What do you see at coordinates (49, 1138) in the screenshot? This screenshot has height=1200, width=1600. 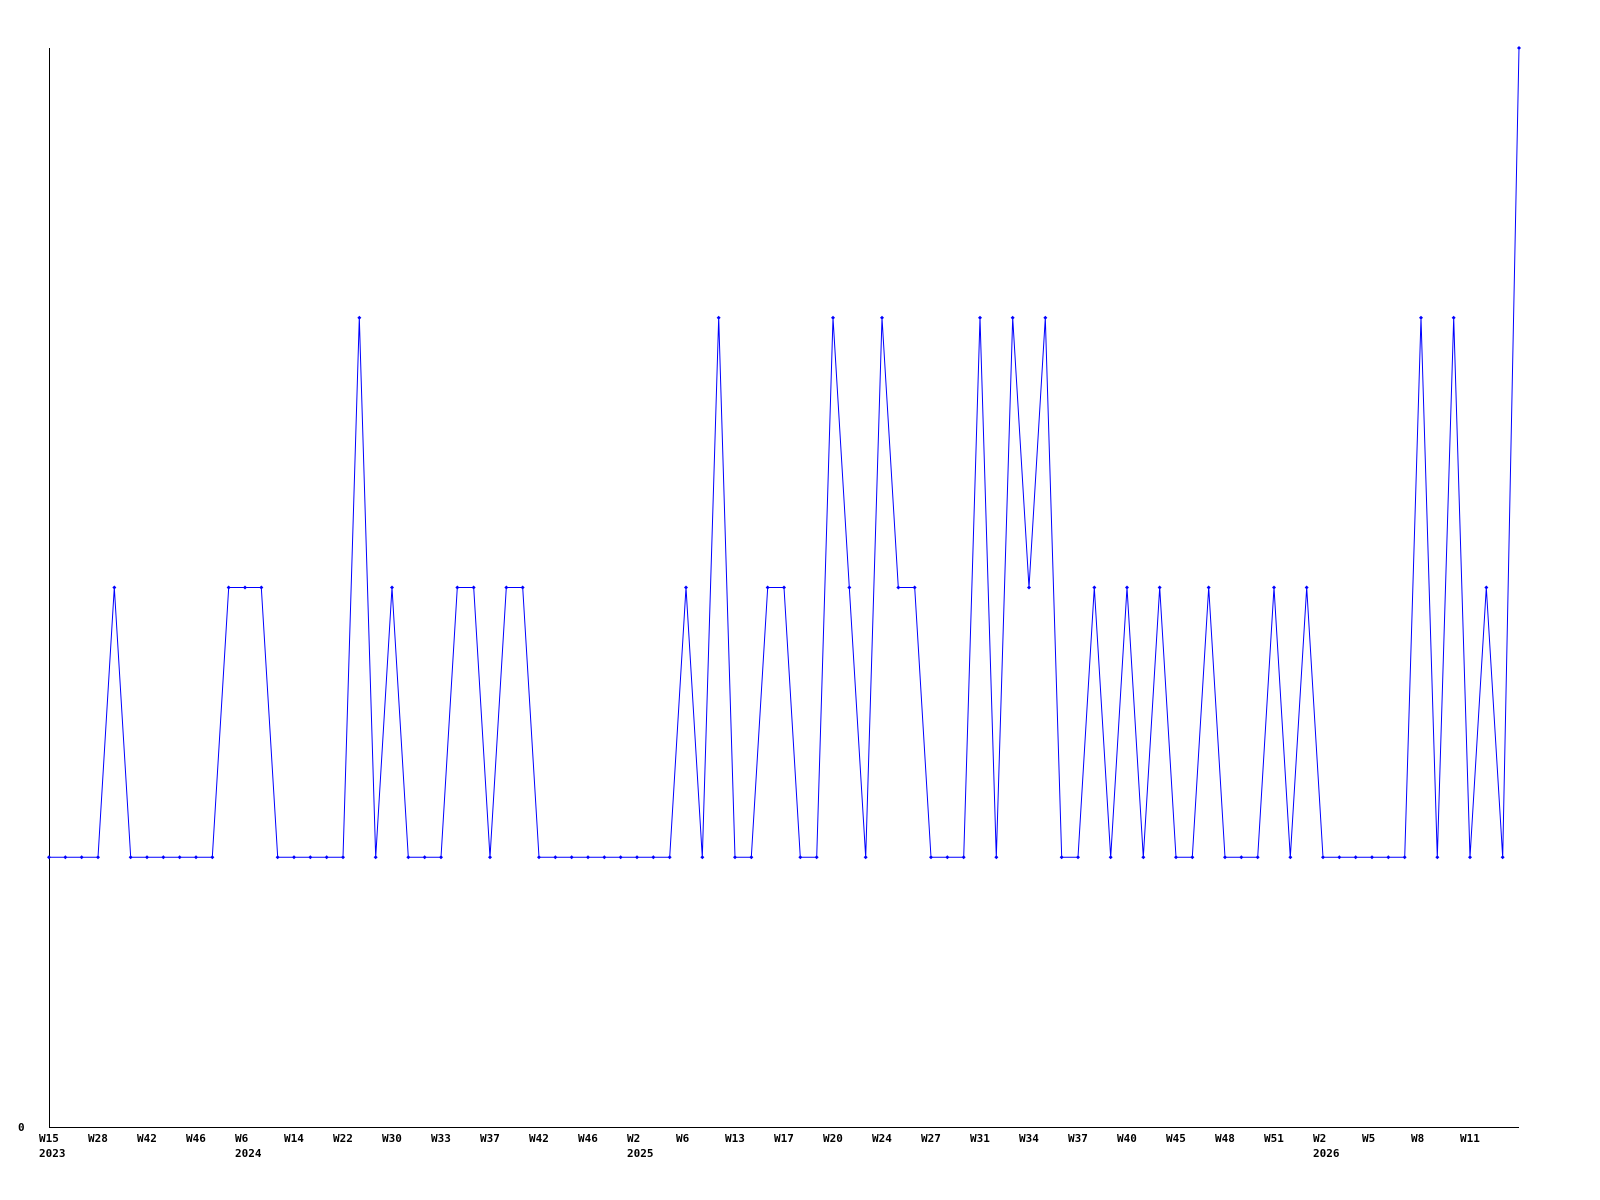 I see `x-tick-label: W15` at bounding box center [49, 1138].